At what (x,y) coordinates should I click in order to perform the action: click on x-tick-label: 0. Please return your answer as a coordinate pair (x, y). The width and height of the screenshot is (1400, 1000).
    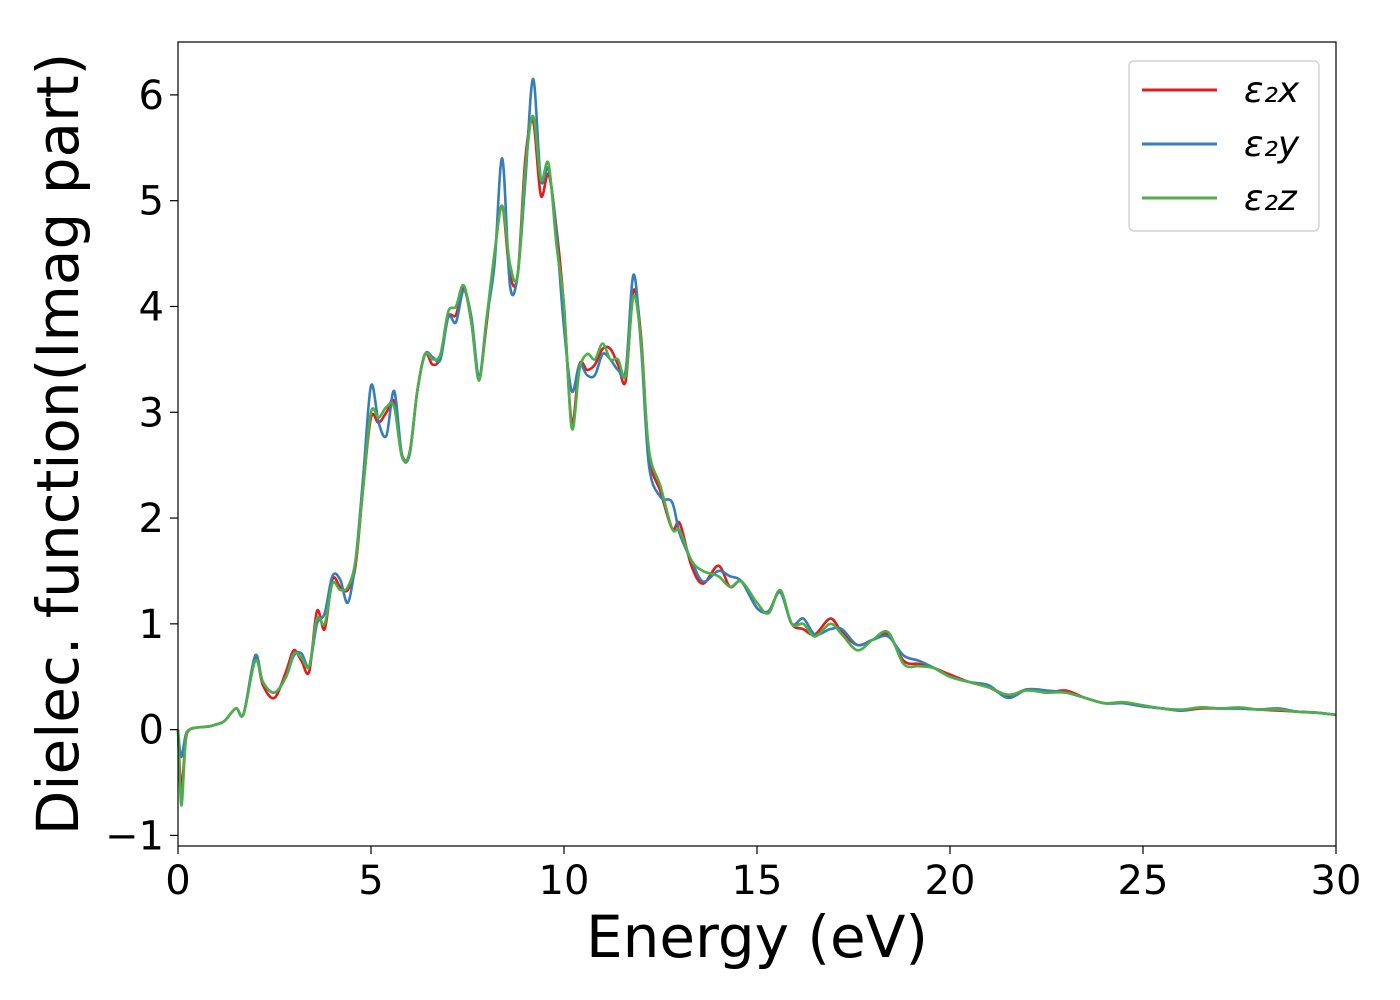
    Looking at the image, I should click on (177, 881).